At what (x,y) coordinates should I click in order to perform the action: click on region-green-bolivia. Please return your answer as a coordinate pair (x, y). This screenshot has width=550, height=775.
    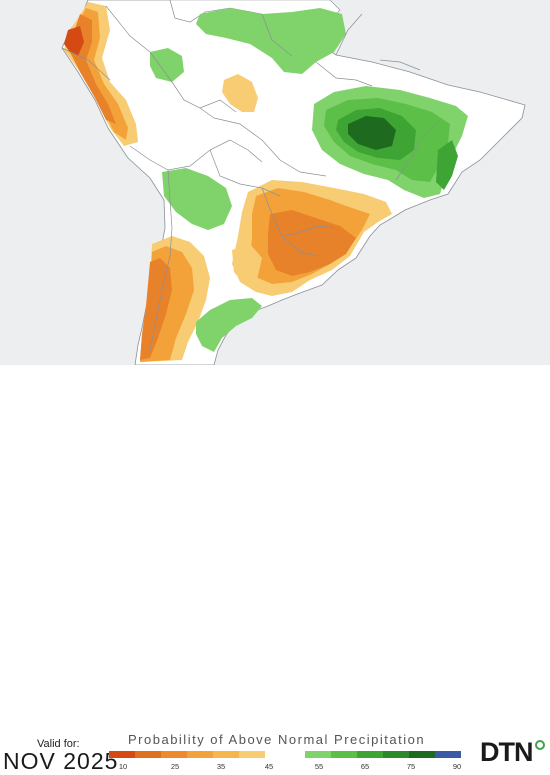
    Looking at the image, I should click on (197, 199).